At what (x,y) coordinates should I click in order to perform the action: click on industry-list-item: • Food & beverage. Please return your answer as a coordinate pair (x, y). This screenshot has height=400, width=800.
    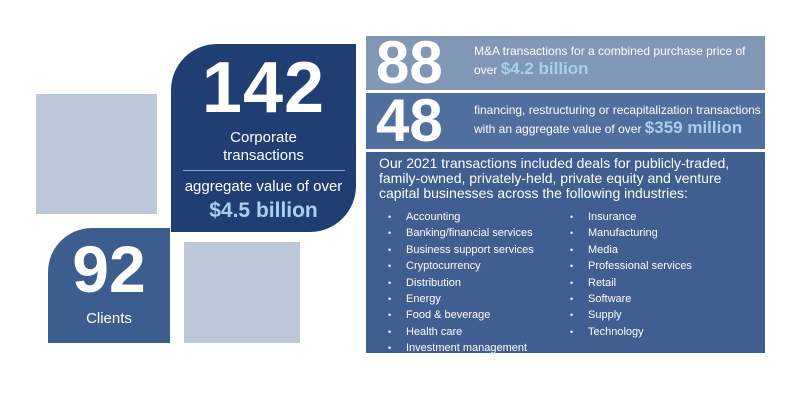
    Looking at the image, I should click on (461, 315).